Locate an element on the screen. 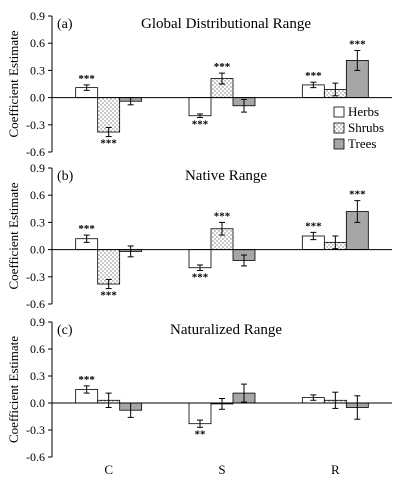 This screenshot has height=486, width=400. panel-label: (b) is located at coordinates (65, 176).